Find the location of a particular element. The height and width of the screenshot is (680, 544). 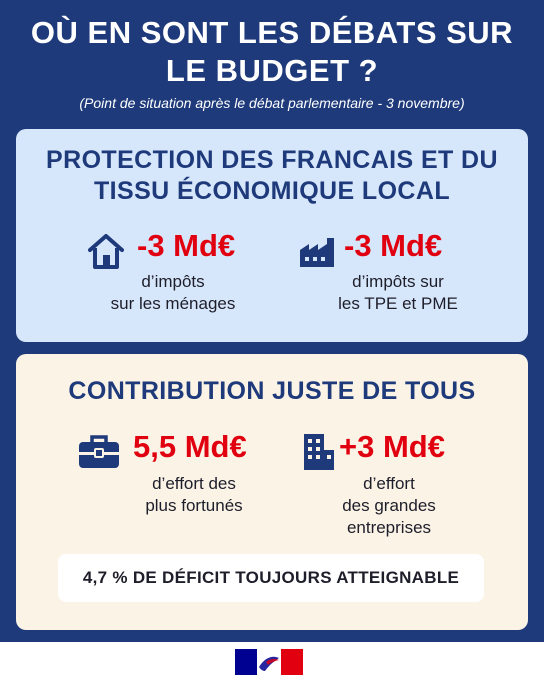

title-line-1: OÙ EN SONT LES DÉBATS SUR is located at coordinates (272, 32).